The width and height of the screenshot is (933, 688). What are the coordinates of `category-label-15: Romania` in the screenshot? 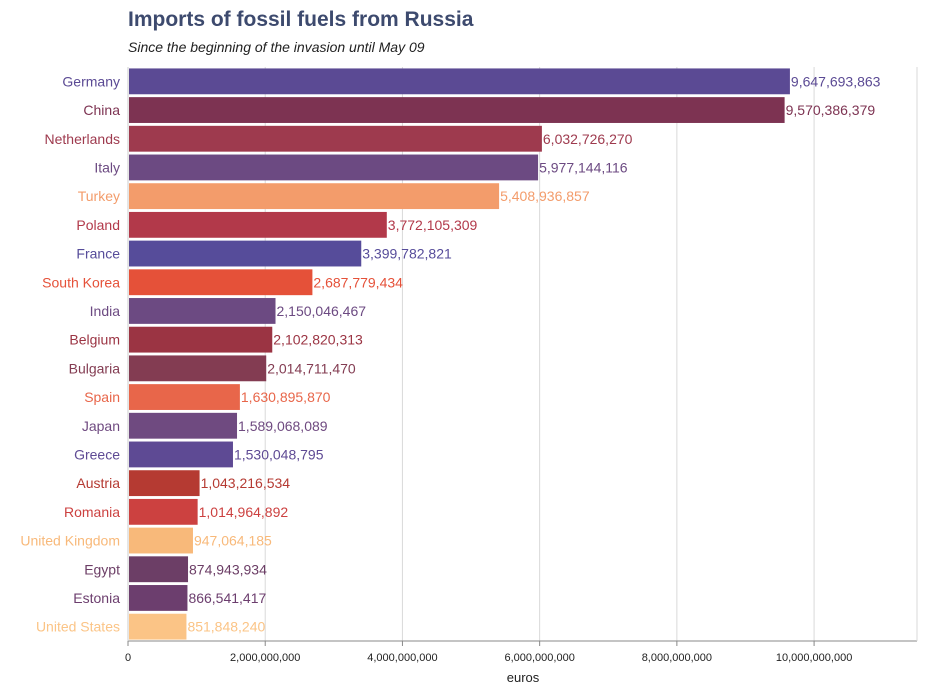 It's located at (92, 512).